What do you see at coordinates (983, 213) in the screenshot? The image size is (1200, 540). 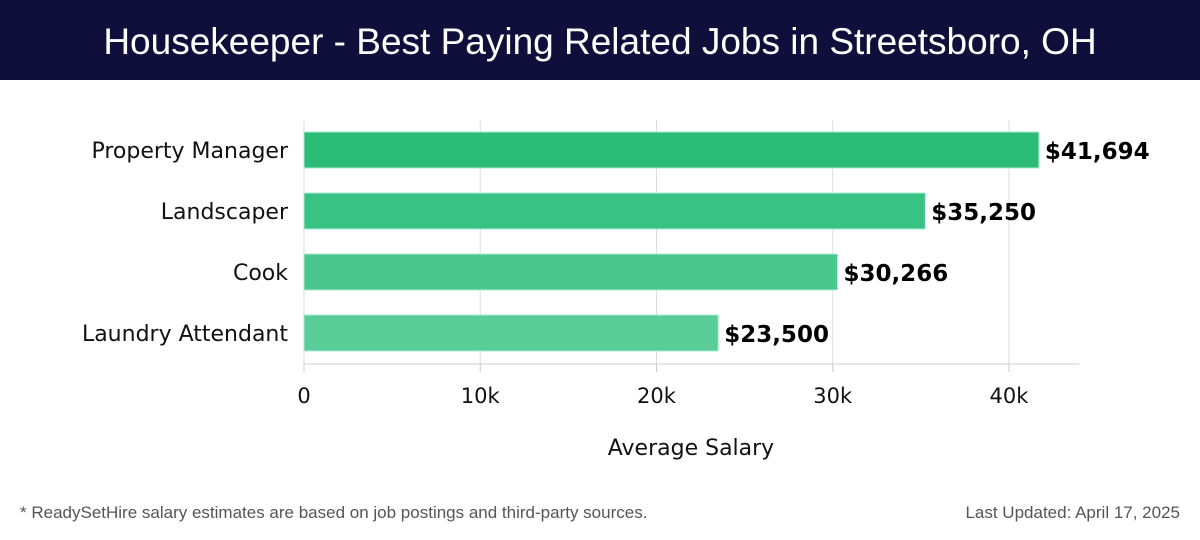 I see `data-label: $35,250` at bounding box center [983, 213].